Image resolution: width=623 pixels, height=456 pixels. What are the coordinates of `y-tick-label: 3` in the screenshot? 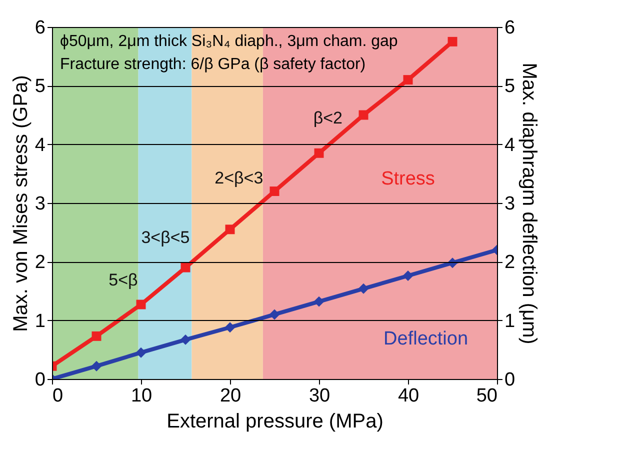 It's located at (40, 204).